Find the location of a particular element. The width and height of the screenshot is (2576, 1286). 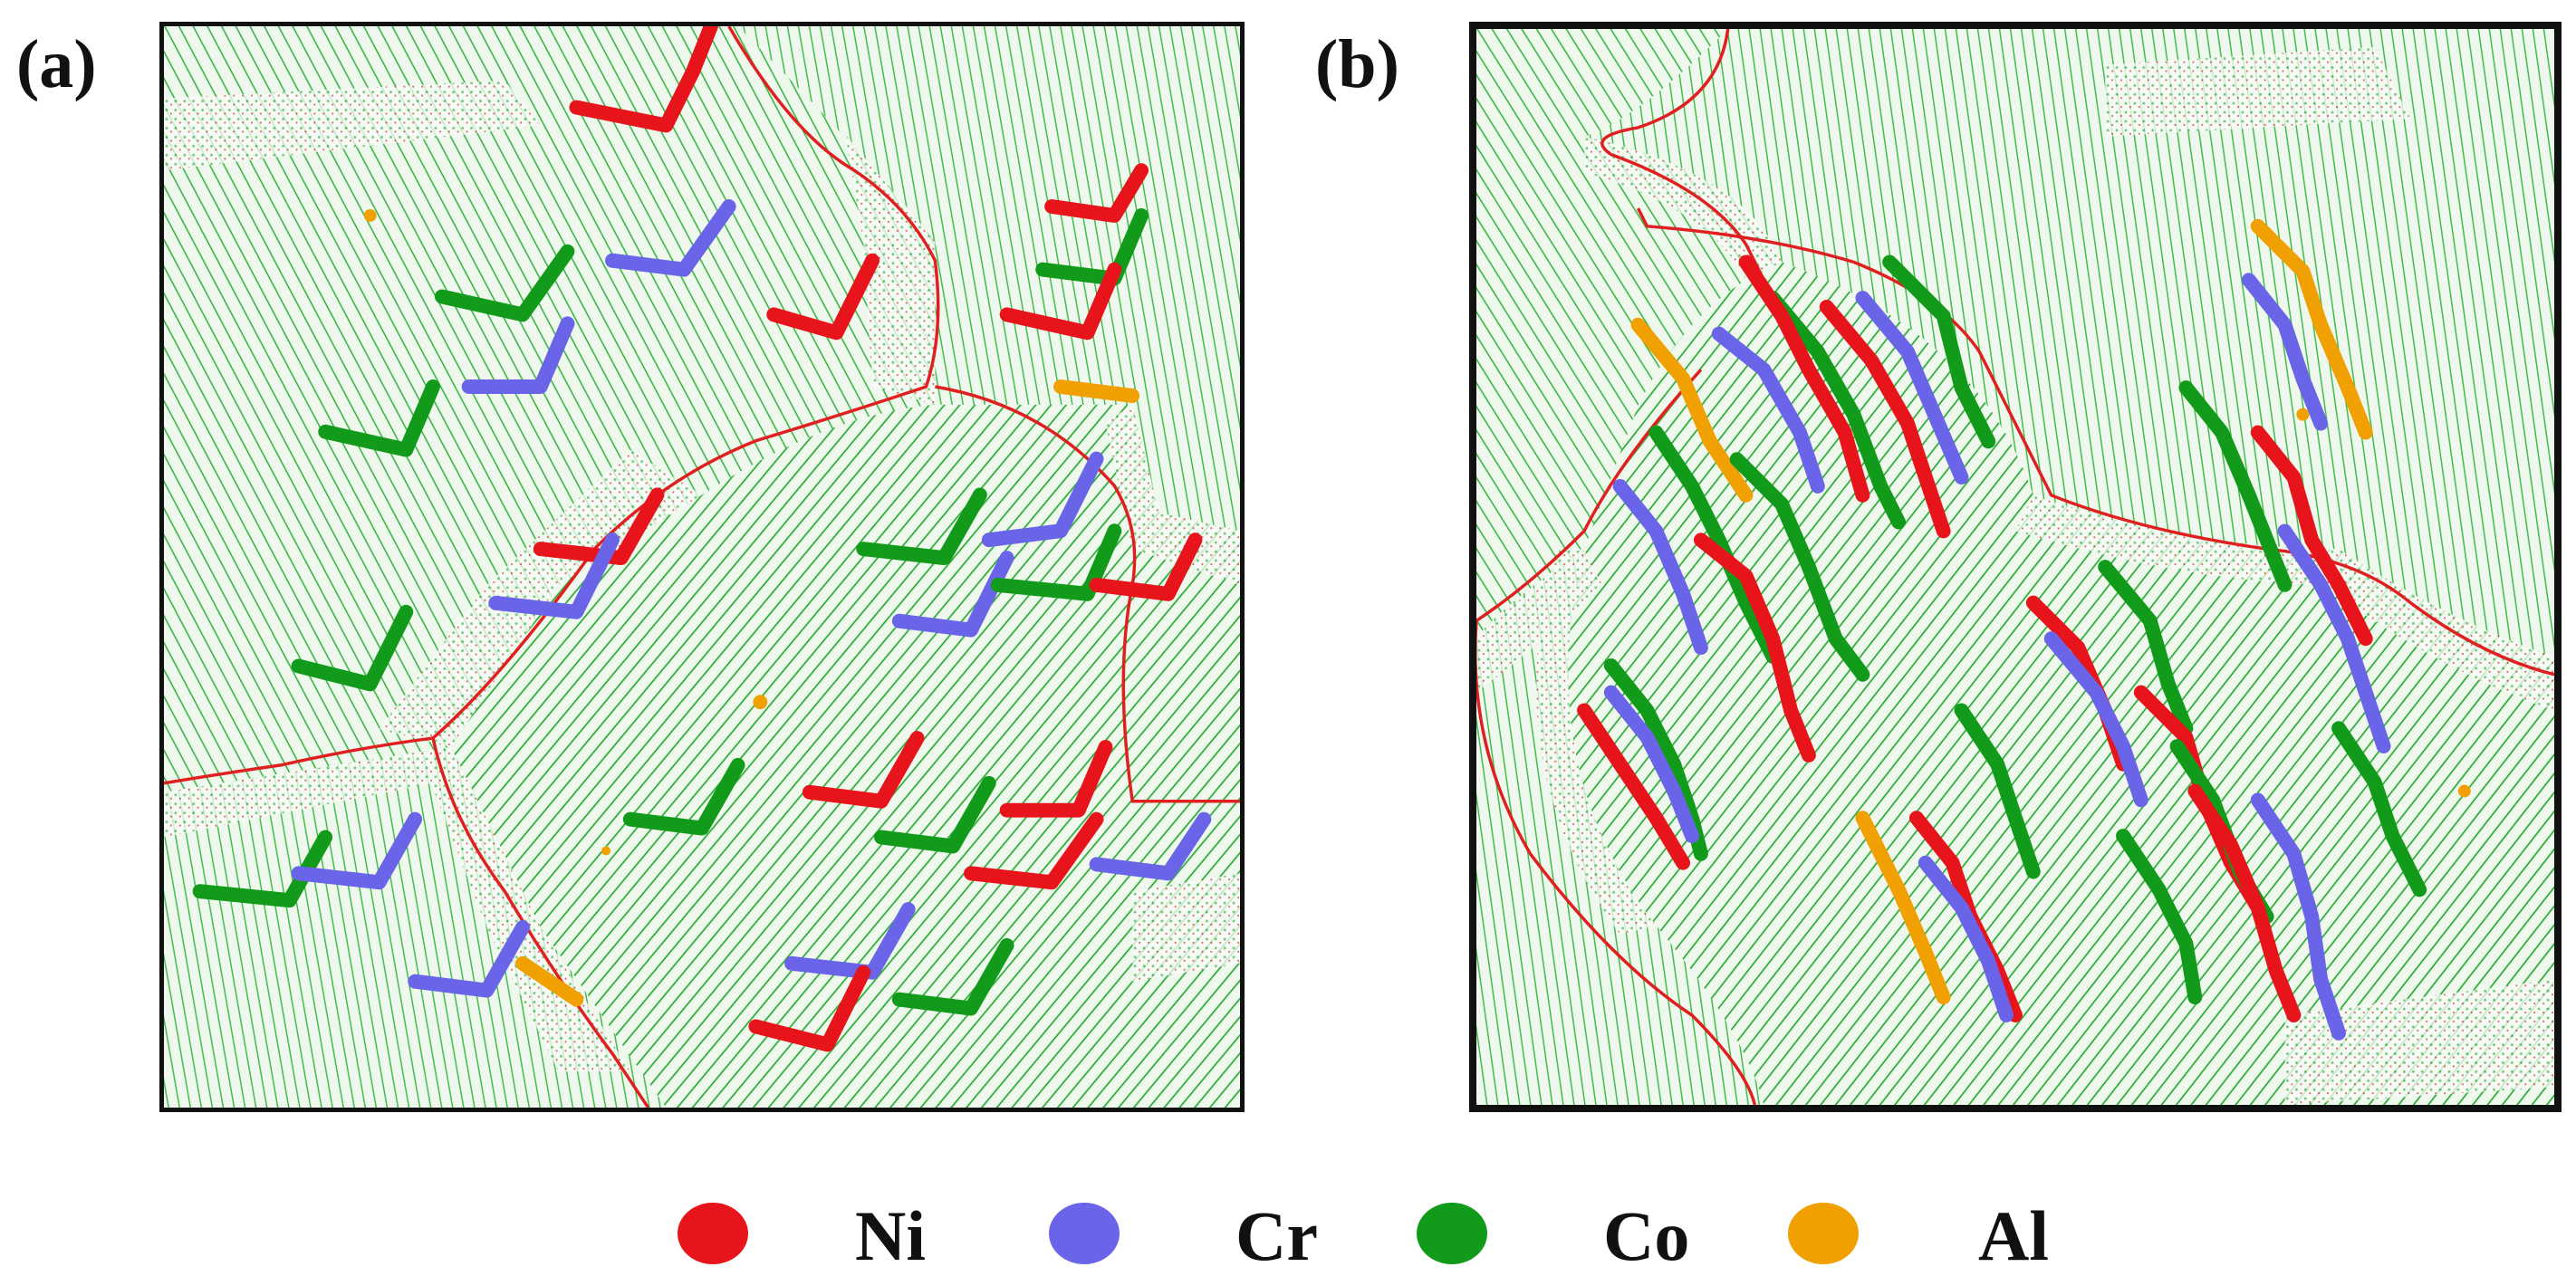

legend-label-co: Co is located at coordinates (1646, 1235).